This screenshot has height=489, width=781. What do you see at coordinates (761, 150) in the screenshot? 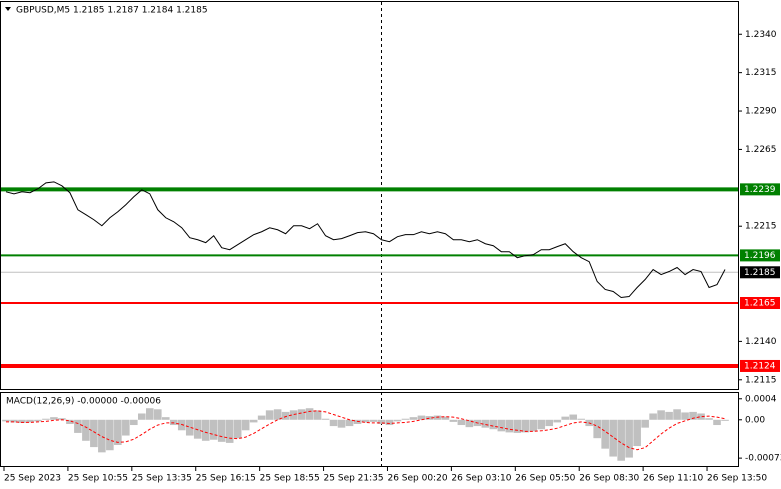
I see `y-tick-label: 1.2265` at bounding box center [761, 150].